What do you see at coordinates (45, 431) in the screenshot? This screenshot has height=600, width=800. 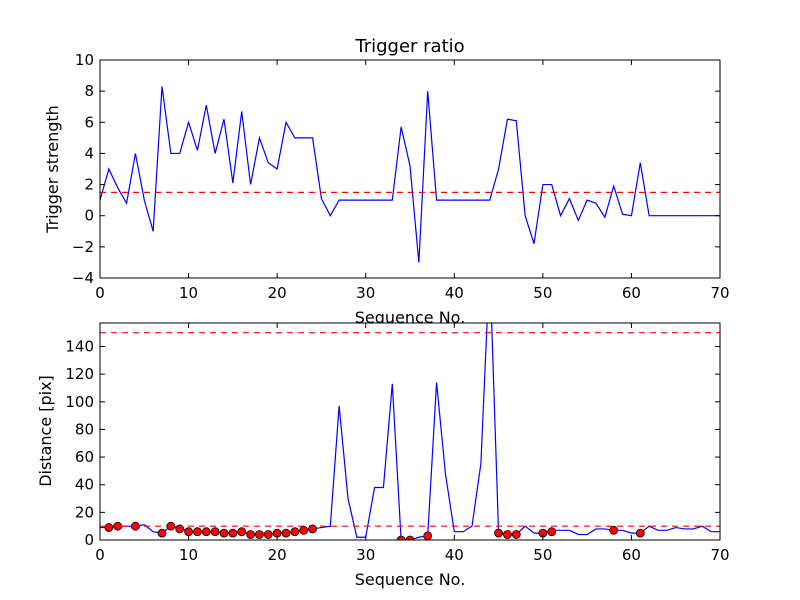 I see `bottom-y-axis-label: Distance [pix]` at bounding box center [45, 431].